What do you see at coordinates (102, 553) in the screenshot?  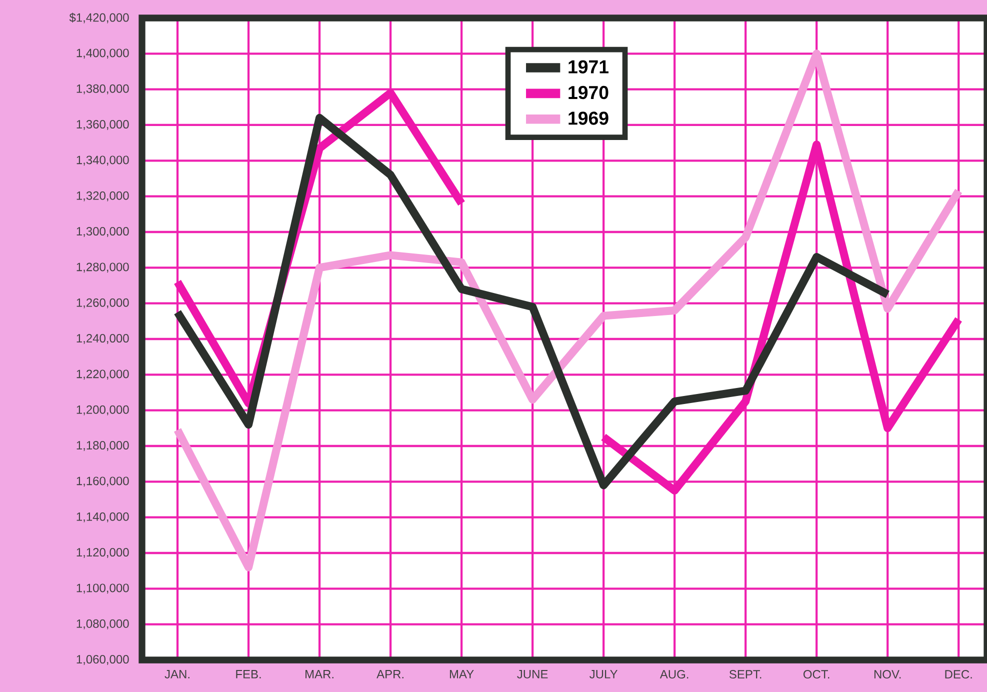 I see `y-tick-label: 1,120,000` at bounding box center [102, 553].